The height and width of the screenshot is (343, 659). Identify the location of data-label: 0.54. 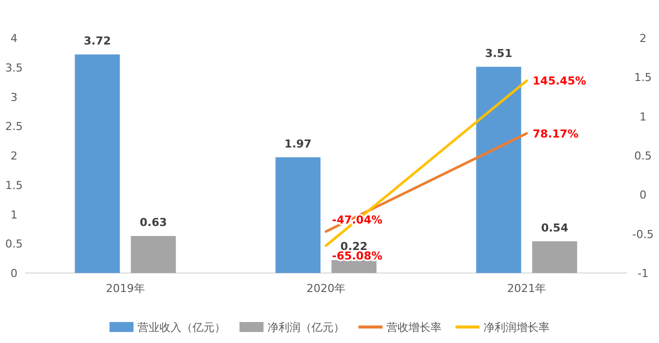
(555, 227).